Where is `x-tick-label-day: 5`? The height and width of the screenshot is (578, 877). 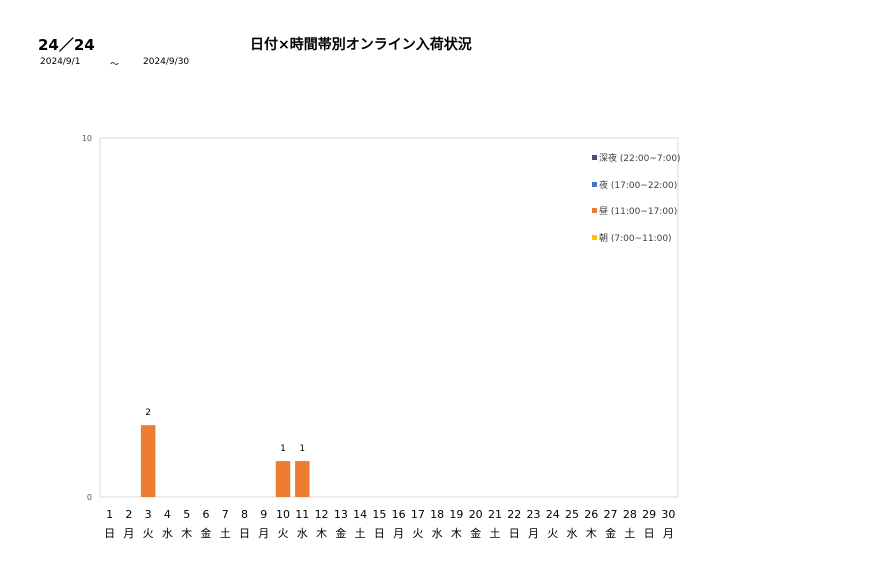
x-tick-label-day: 5 is located at coordinates (186, 514).